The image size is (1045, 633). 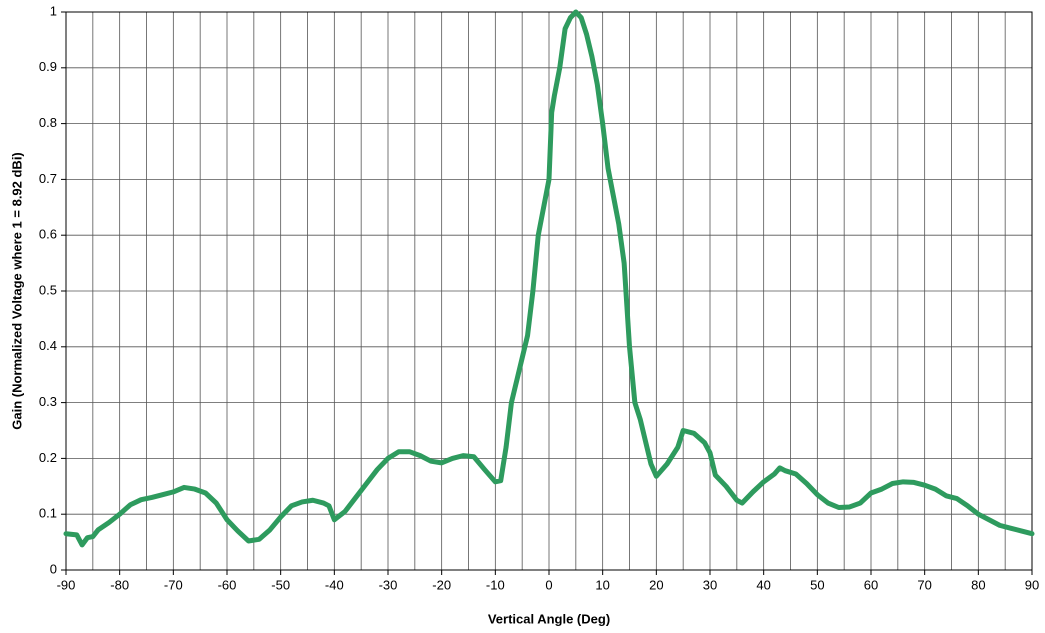 I want to click on x-tick-label: -90, so click(x=66, y=584).